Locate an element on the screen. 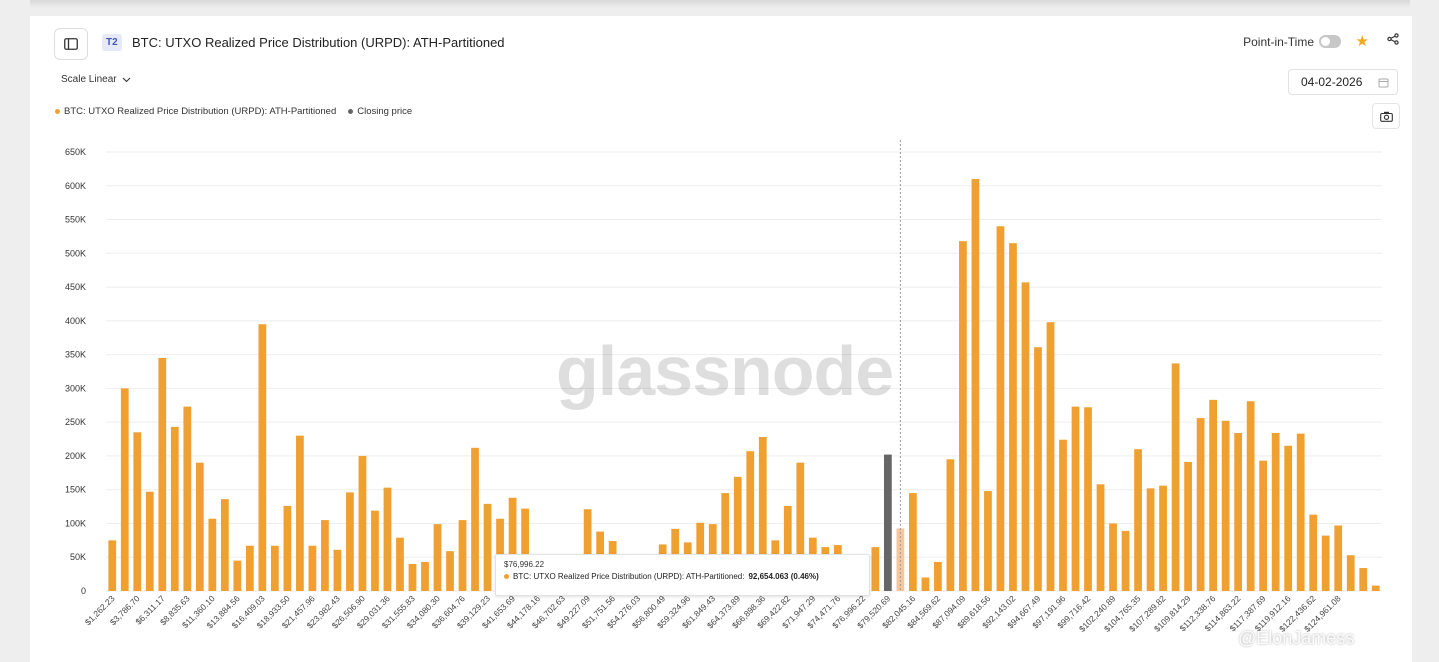 The height and width of the screenshot is (662, 1439). screenshot-button is located at coordinates (1386, 116).